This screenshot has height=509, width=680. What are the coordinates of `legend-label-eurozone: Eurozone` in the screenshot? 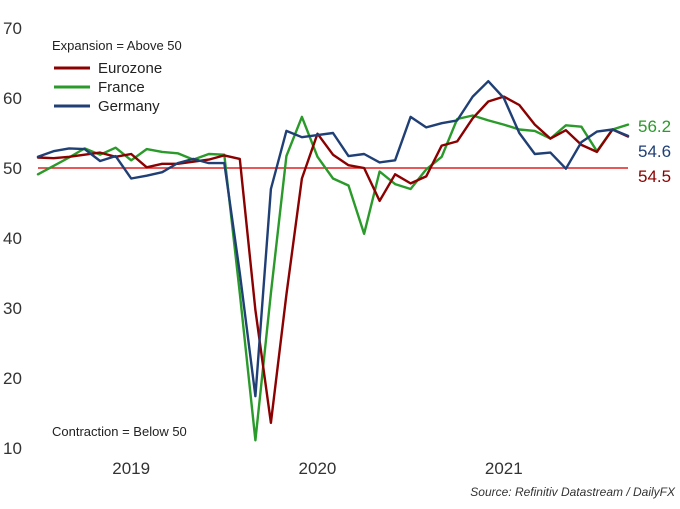 It's located at (130, 68).